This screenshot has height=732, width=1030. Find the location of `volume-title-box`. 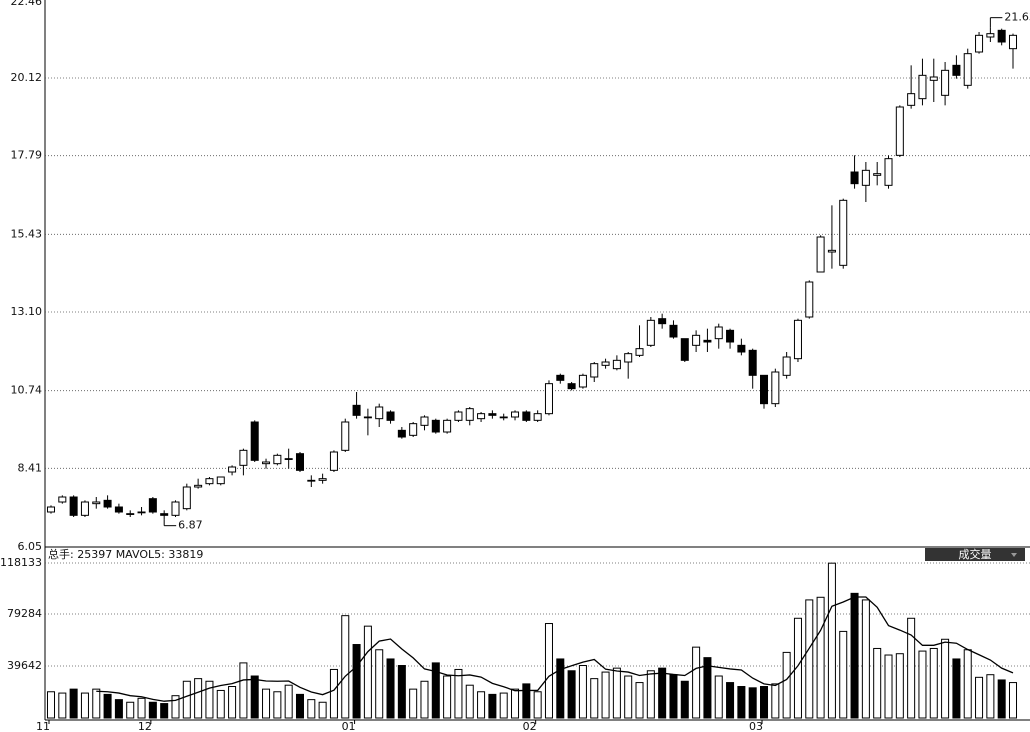

volume-title-box is located at coordinates (975, 554).